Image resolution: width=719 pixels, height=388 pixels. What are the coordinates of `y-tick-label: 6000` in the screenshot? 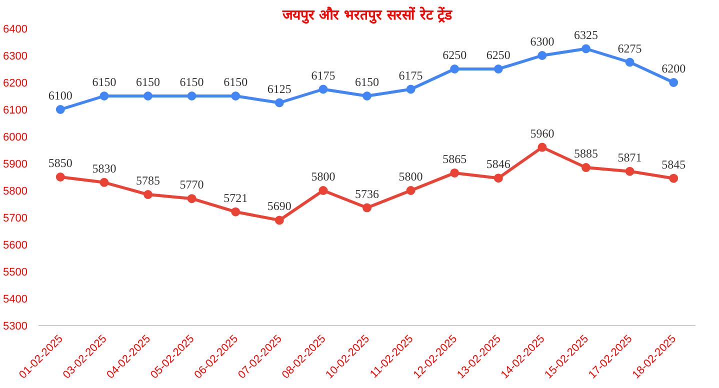 It's located at (15, 138).